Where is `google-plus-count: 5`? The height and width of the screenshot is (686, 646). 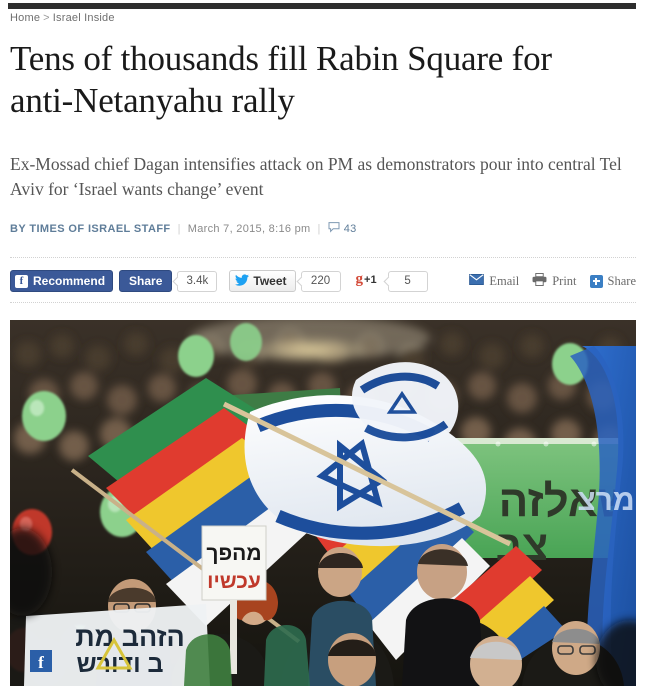
google-plus-count: 5 is located at coordinates (407, 281).